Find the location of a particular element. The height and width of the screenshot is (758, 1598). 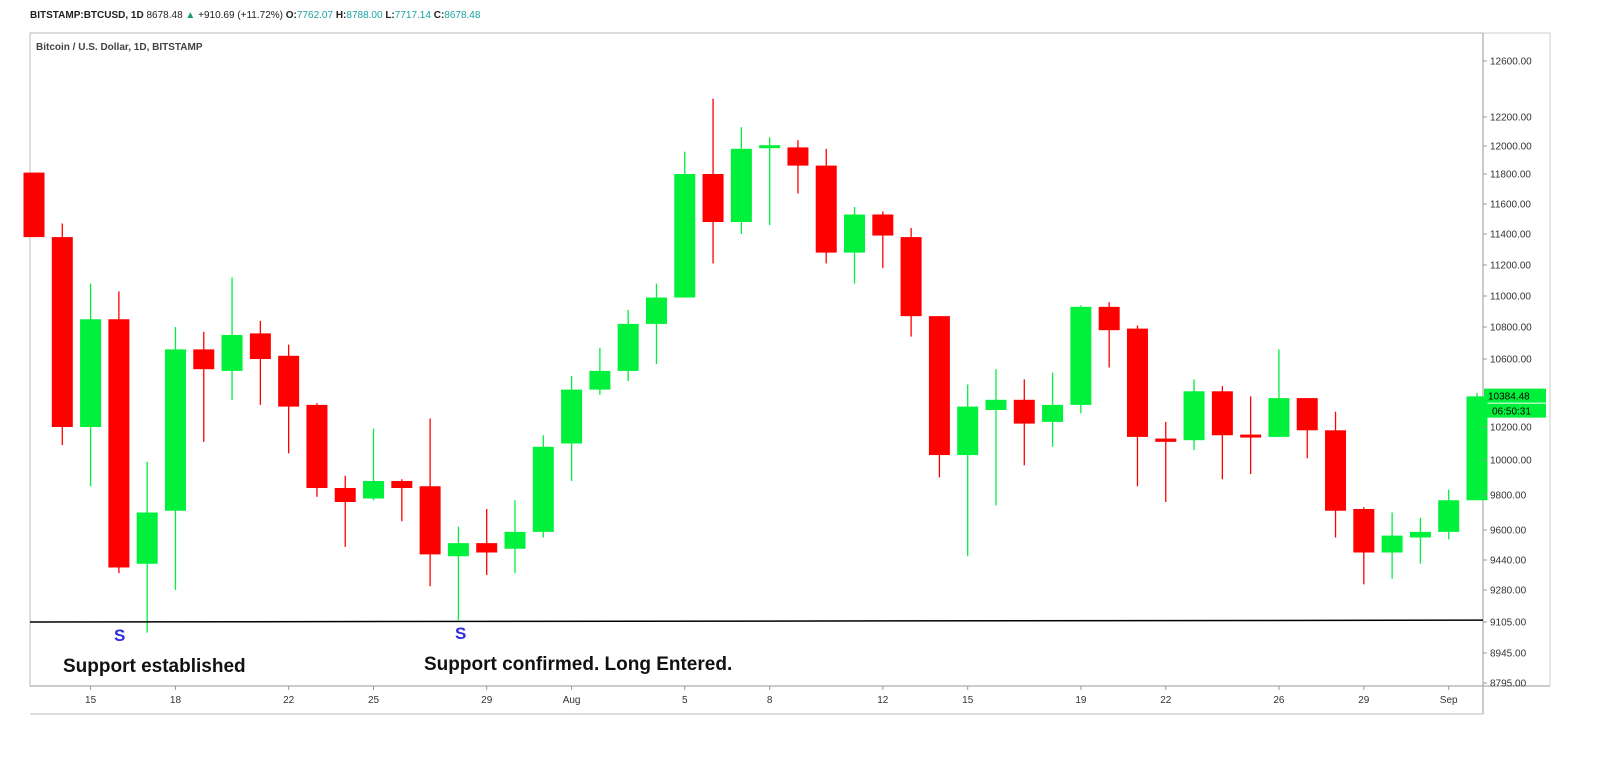

support-confirmed-note: Support confirmed. Long Entered. is located at coordinates (578, 664).